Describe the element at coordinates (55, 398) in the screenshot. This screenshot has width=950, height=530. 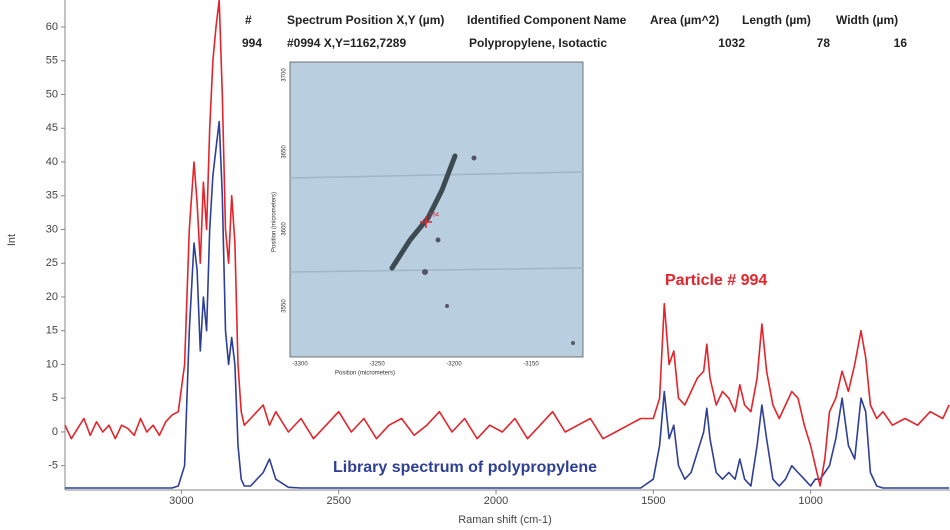
I see `y-tick-label: 5` at that location.